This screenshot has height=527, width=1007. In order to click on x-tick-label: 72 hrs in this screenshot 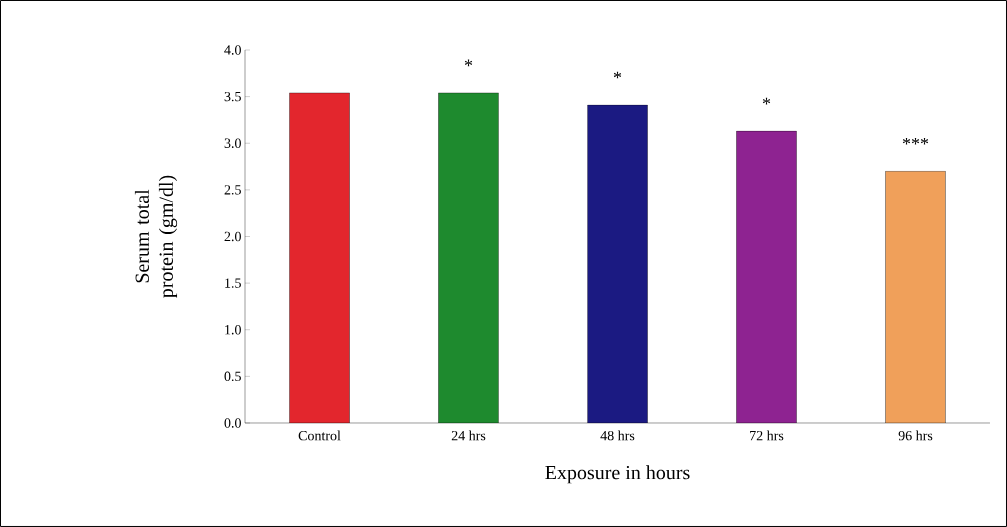, I will do `click(767, 435)`.